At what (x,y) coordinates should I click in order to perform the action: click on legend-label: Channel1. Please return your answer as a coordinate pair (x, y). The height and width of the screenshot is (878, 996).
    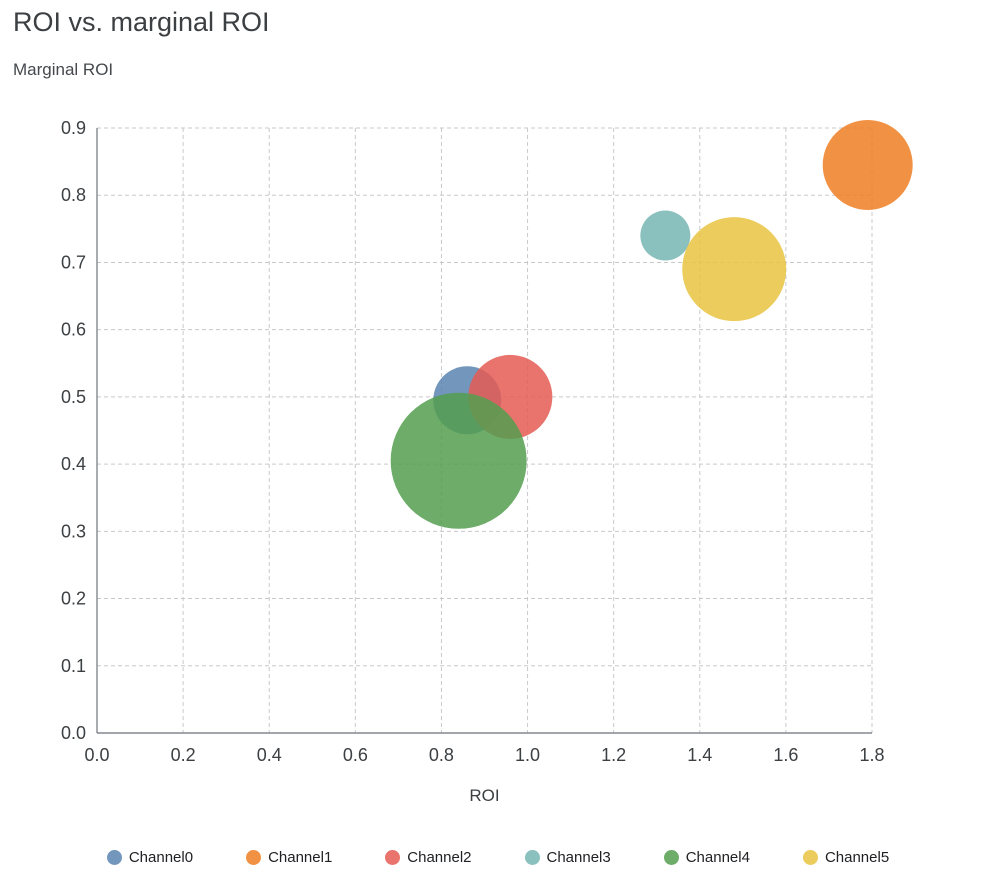
    Looking at the image, I should click on (300, 857).